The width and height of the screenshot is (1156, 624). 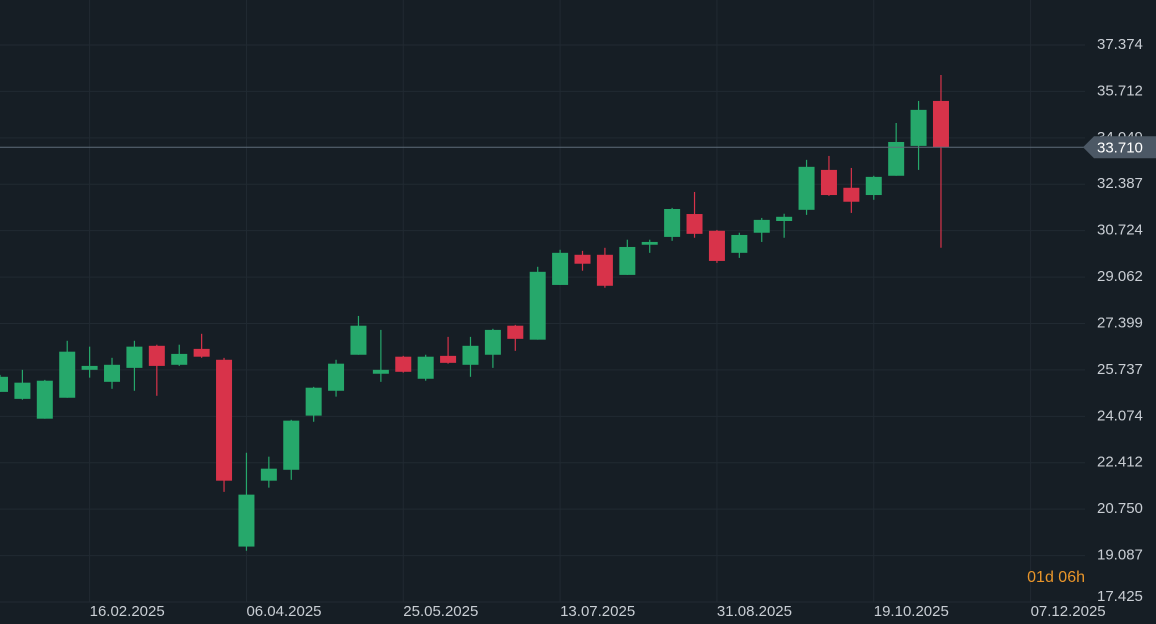 I want to click on current-price-tag, so click(x=1119, y=147).